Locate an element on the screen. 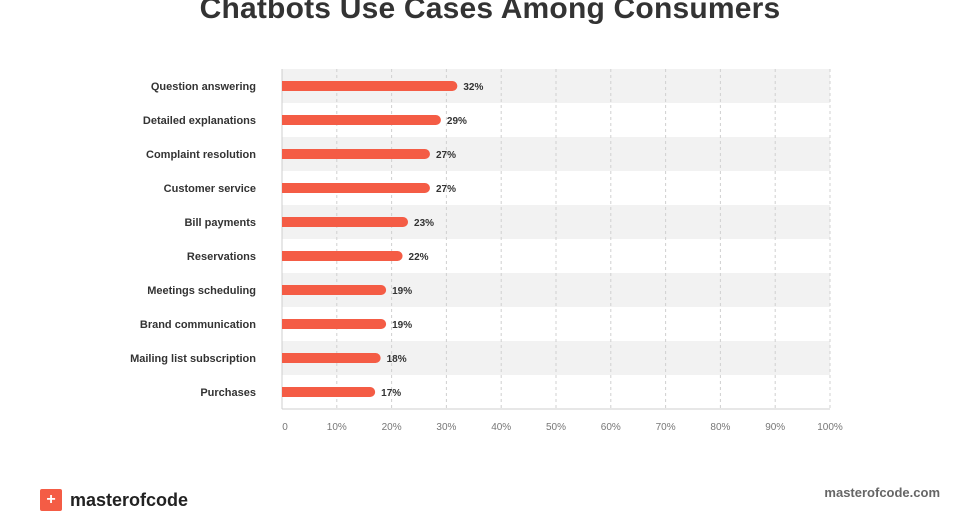 This screenshot has height=511, width=980. x-tick-label: 40% is located at coordinates (501, 427).